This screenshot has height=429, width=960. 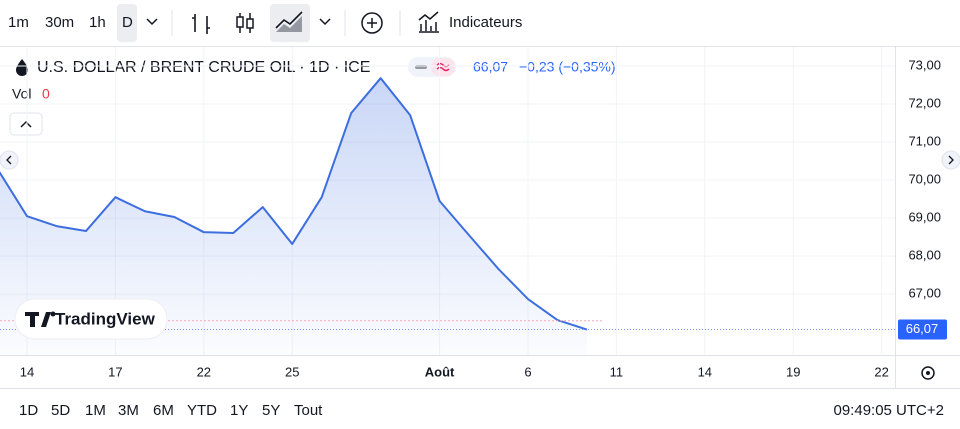 I want to click on settings-center, so click(x=928, y=373).